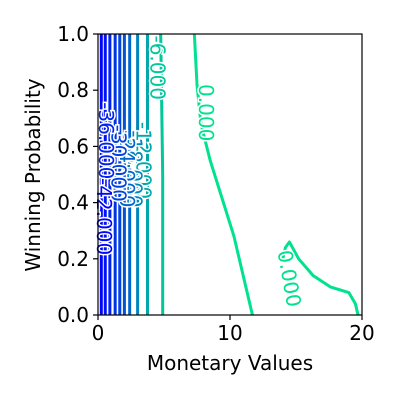 This screenshot has height=400, width=400. Describe the element at coordinates (73, 315) in the screenshot. I see `y-tick-label: 0.0` at that location.